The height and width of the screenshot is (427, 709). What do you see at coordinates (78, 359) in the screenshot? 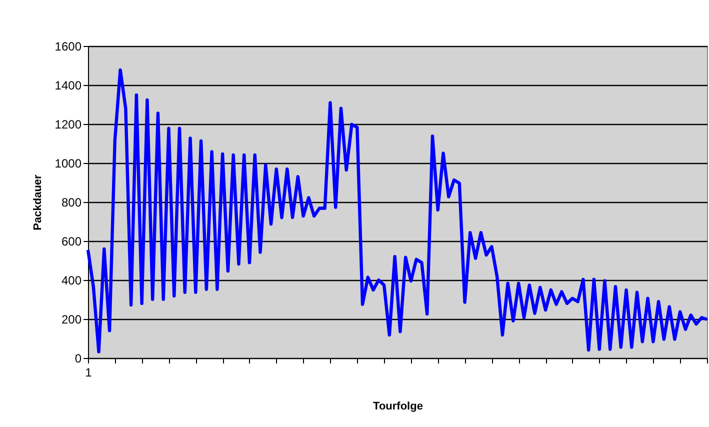
I see `y-tick-label: 0` at bounding box center [78, 359].